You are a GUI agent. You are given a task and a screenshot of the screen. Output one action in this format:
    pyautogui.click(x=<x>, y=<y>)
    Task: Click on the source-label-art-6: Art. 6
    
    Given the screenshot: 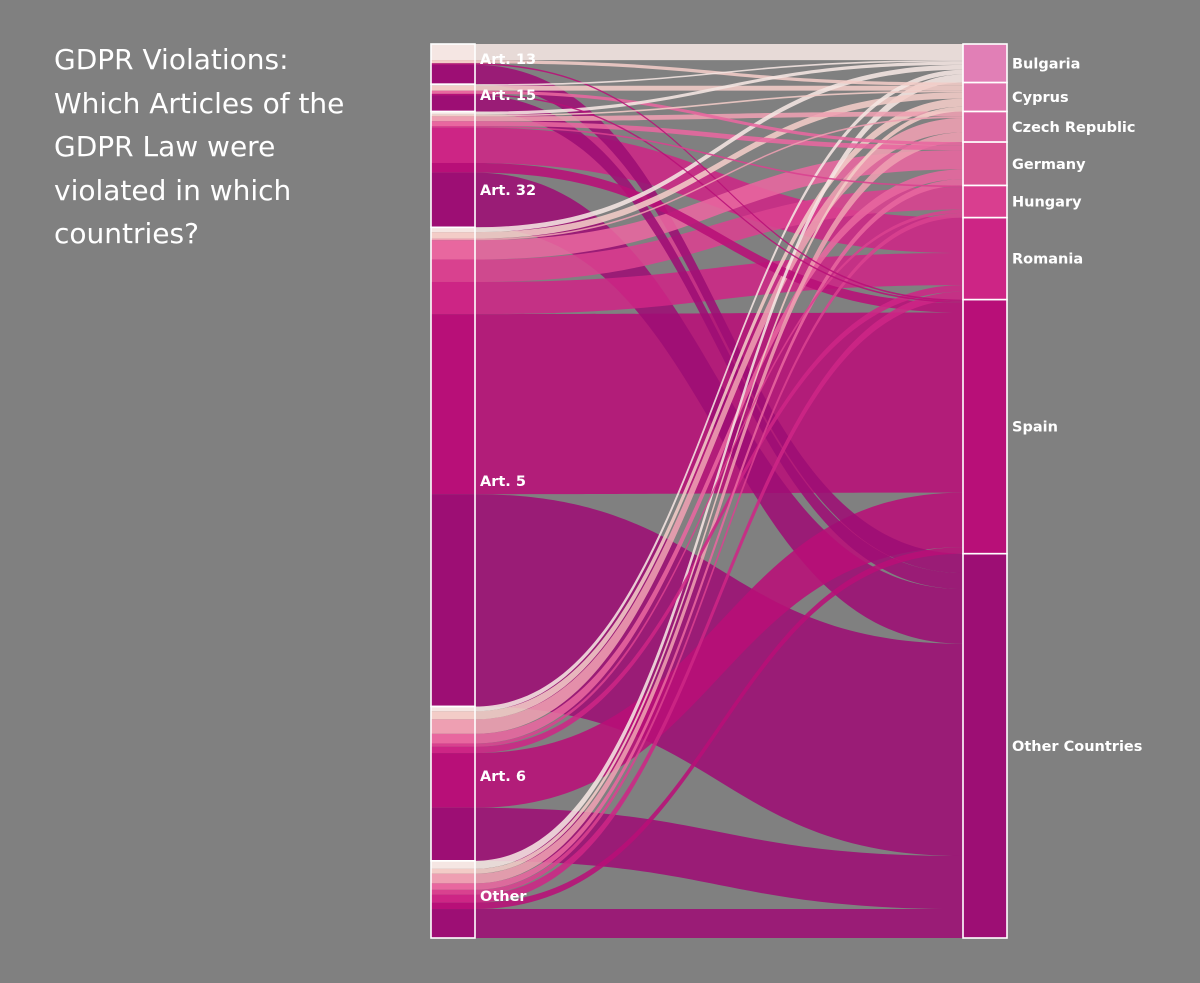 What is the action you would take?
    pyautogui.click(x=503, y=777)
    